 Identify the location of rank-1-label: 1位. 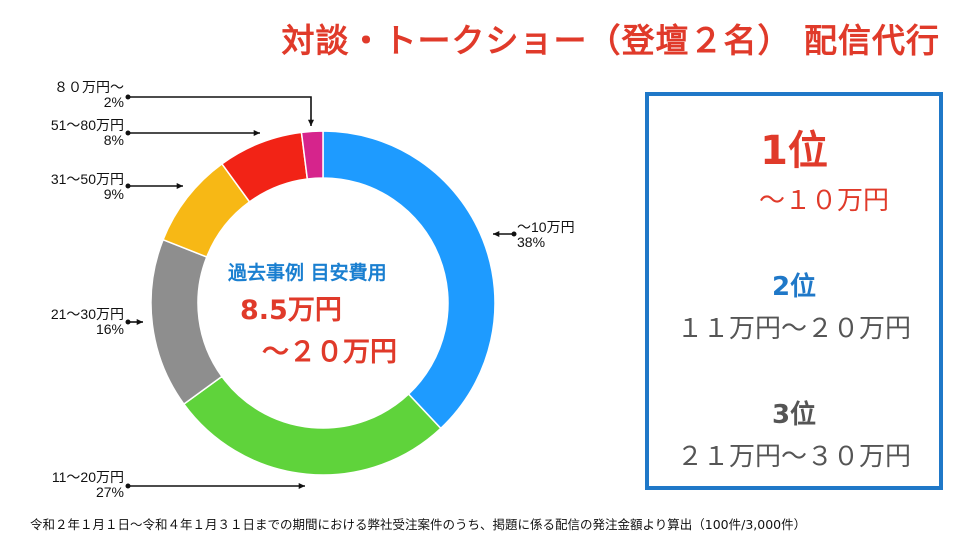
(794, 151).